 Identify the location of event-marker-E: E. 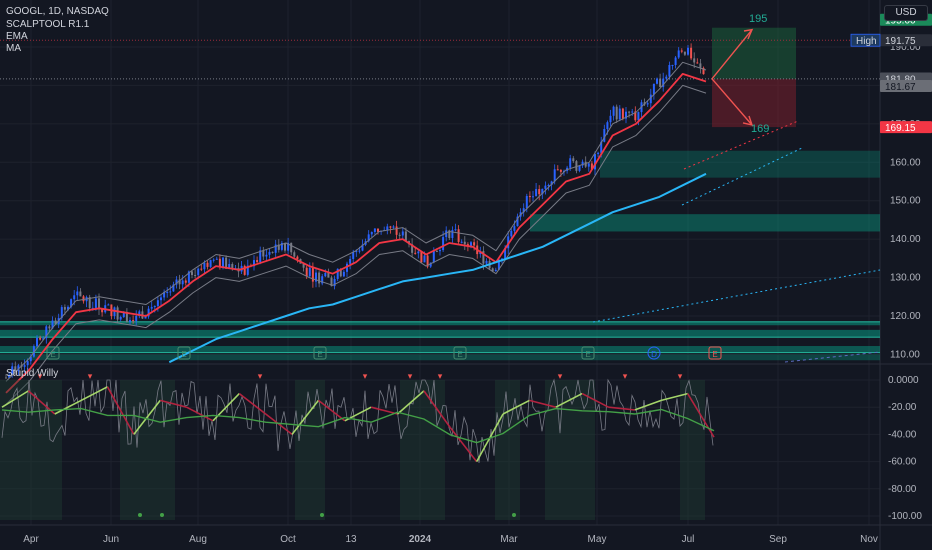
(184, 353).